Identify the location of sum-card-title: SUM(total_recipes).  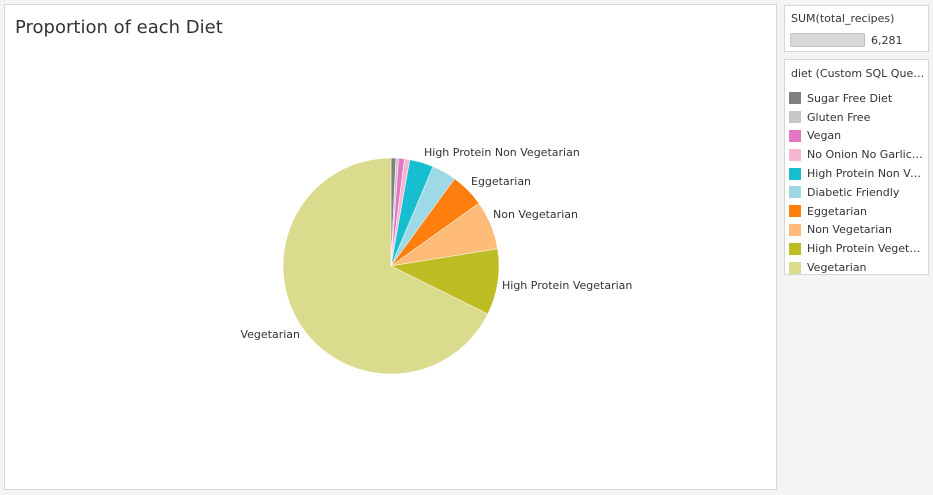
(843, 18).